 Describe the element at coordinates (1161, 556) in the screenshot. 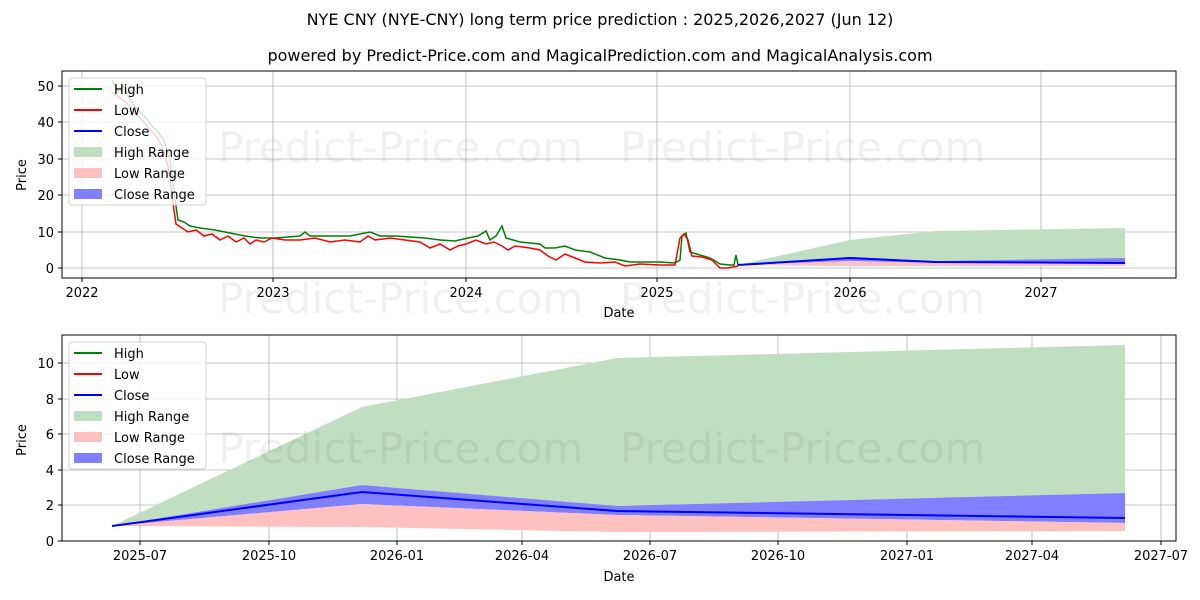

I see `x-tick-label: 2027-07` at that location.